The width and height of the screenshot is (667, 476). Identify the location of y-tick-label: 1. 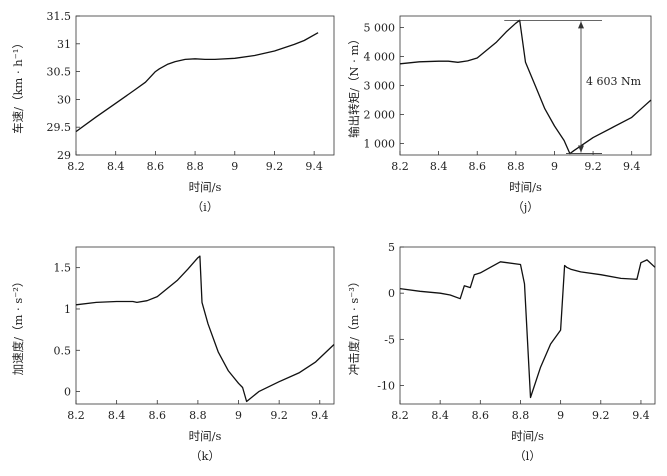
(67, 309).